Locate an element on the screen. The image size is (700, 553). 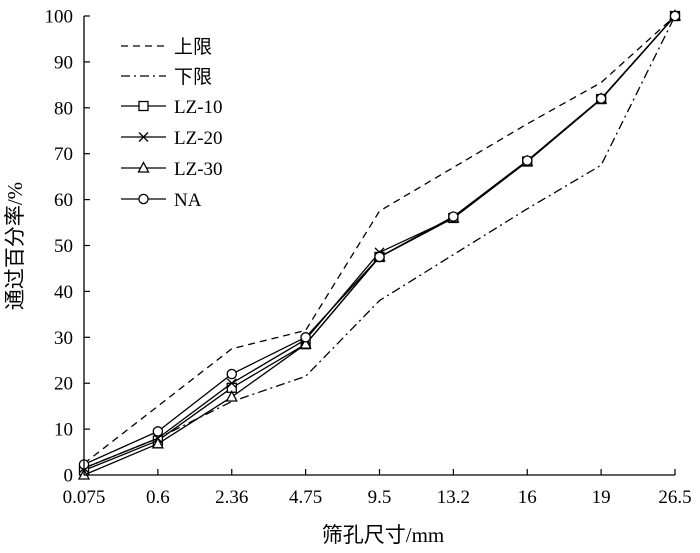
x-tick-label: 2.36 is located at coordinates (231, 497).